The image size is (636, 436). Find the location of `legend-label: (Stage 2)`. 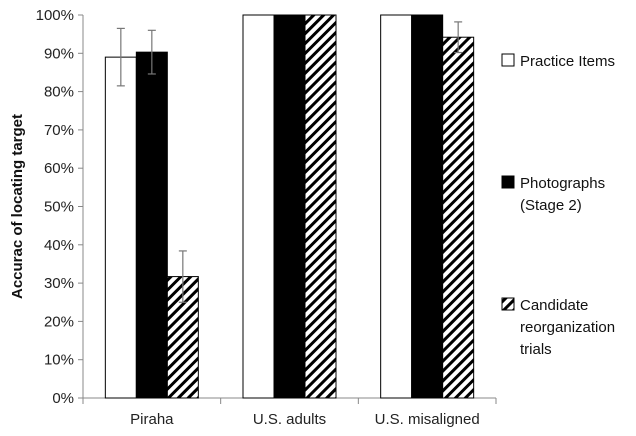

legend-label: (Stage 2) is located at coordinates (551, 205).